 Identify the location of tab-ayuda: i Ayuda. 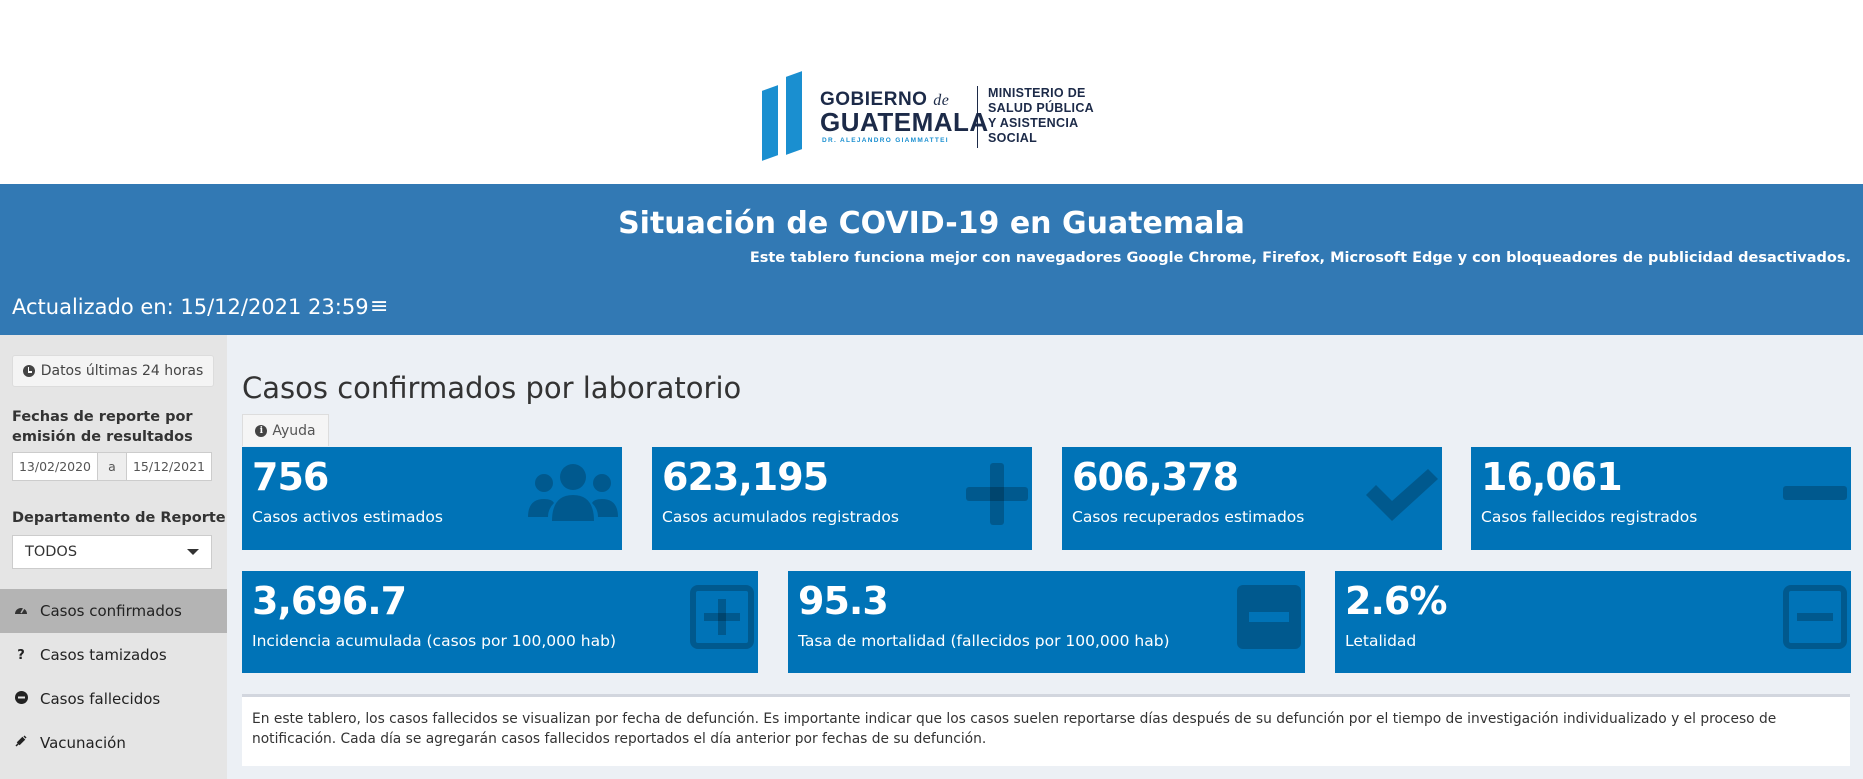
(285, 430).